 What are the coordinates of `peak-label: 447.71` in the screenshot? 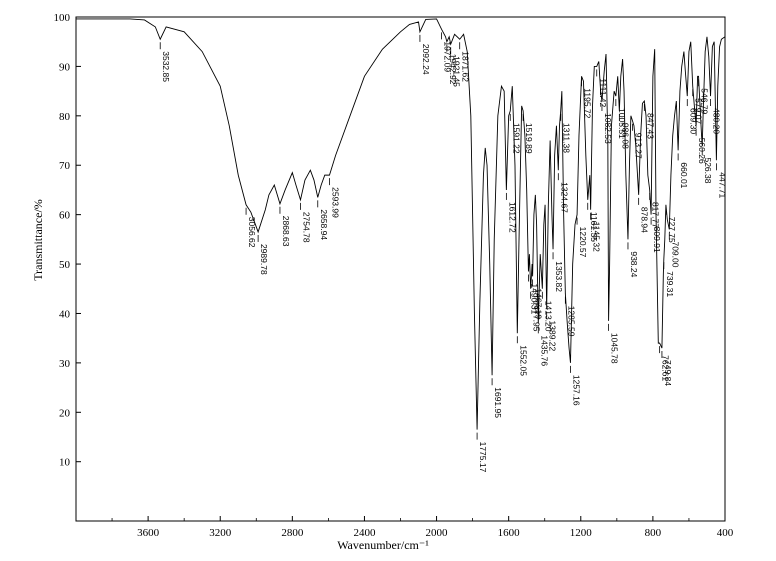 It's located at (722, 185).